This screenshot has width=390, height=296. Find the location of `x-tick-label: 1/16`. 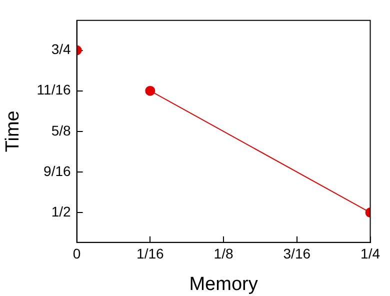

x-tick-label: 1/16 is located at coordinates (150, 254).